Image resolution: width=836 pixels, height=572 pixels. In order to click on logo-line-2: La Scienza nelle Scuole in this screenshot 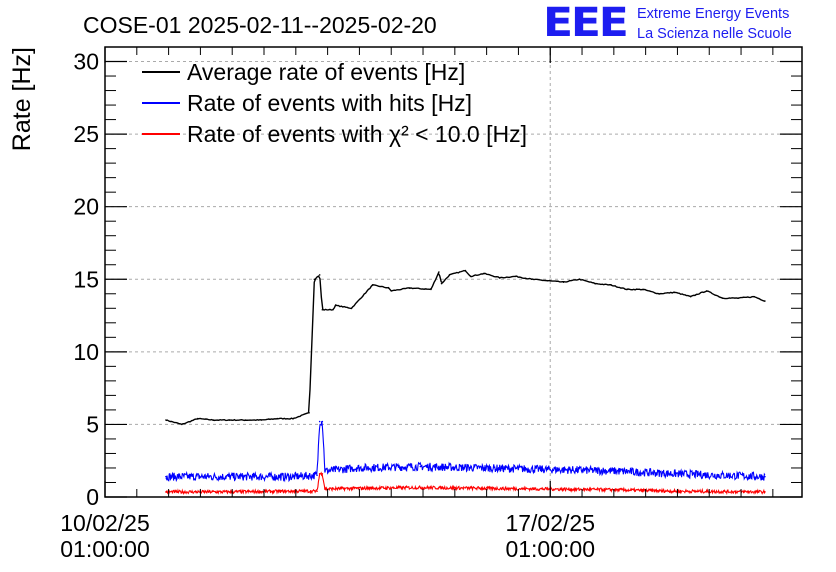, I will do `click(714, 34)`.